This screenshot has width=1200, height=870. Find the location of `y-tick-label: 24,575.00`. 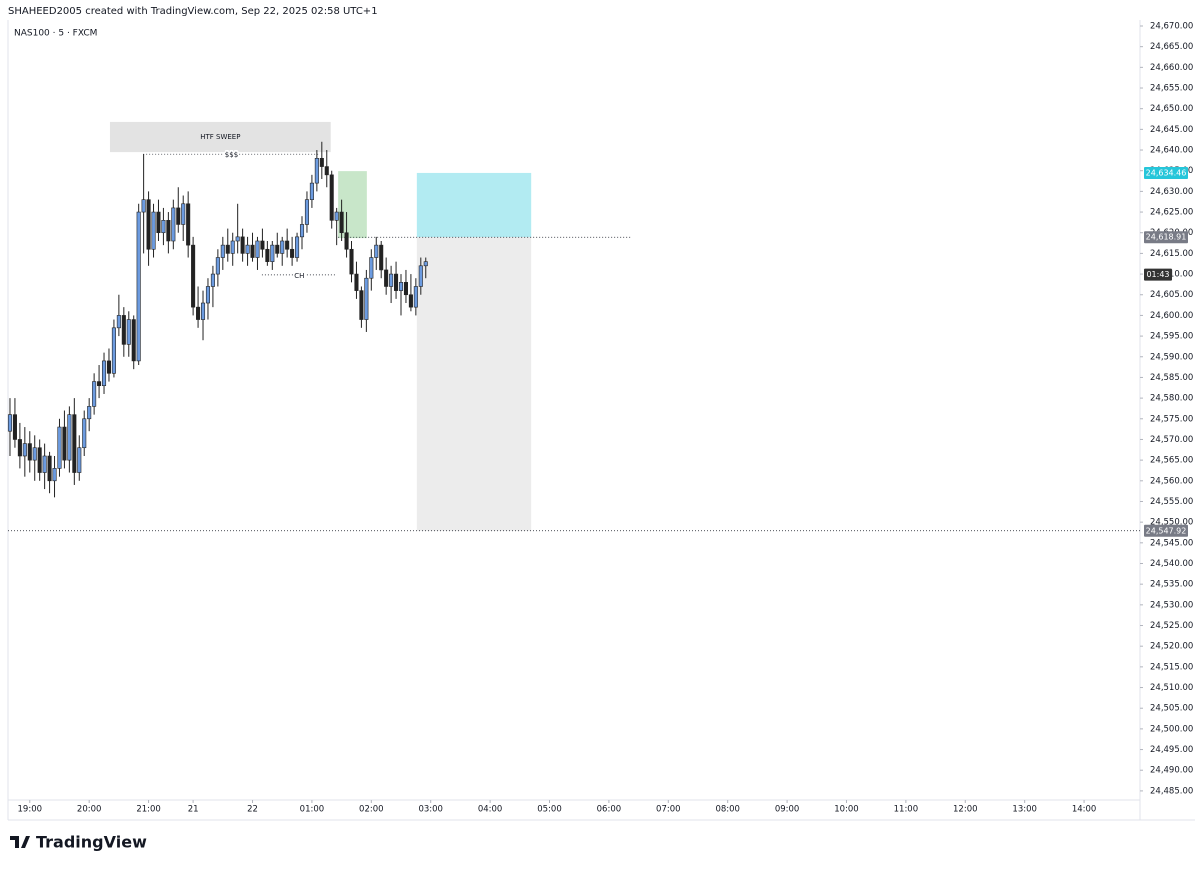

y-tick-label: 24,575.00 is located at coordinates (1171, 419).